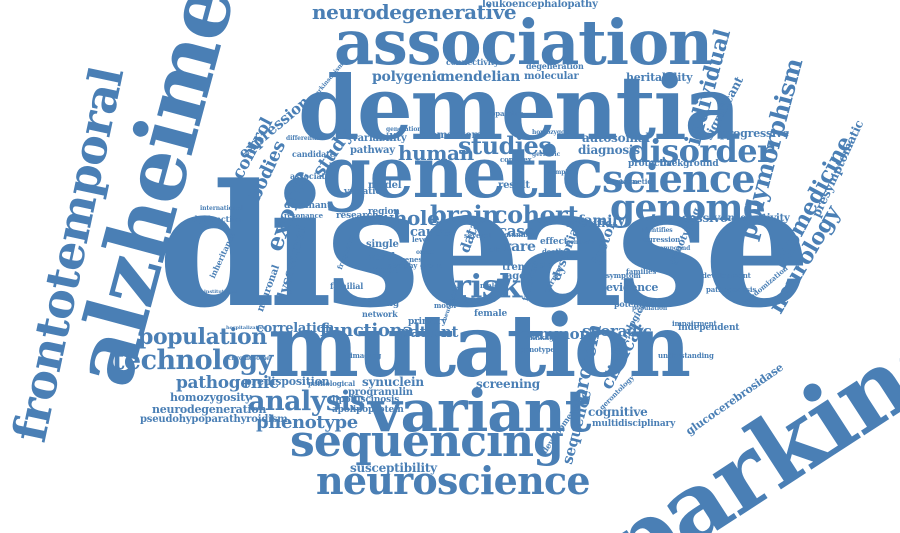  I want to click on word-diagnosis: diagnosis, so click(609, 150).